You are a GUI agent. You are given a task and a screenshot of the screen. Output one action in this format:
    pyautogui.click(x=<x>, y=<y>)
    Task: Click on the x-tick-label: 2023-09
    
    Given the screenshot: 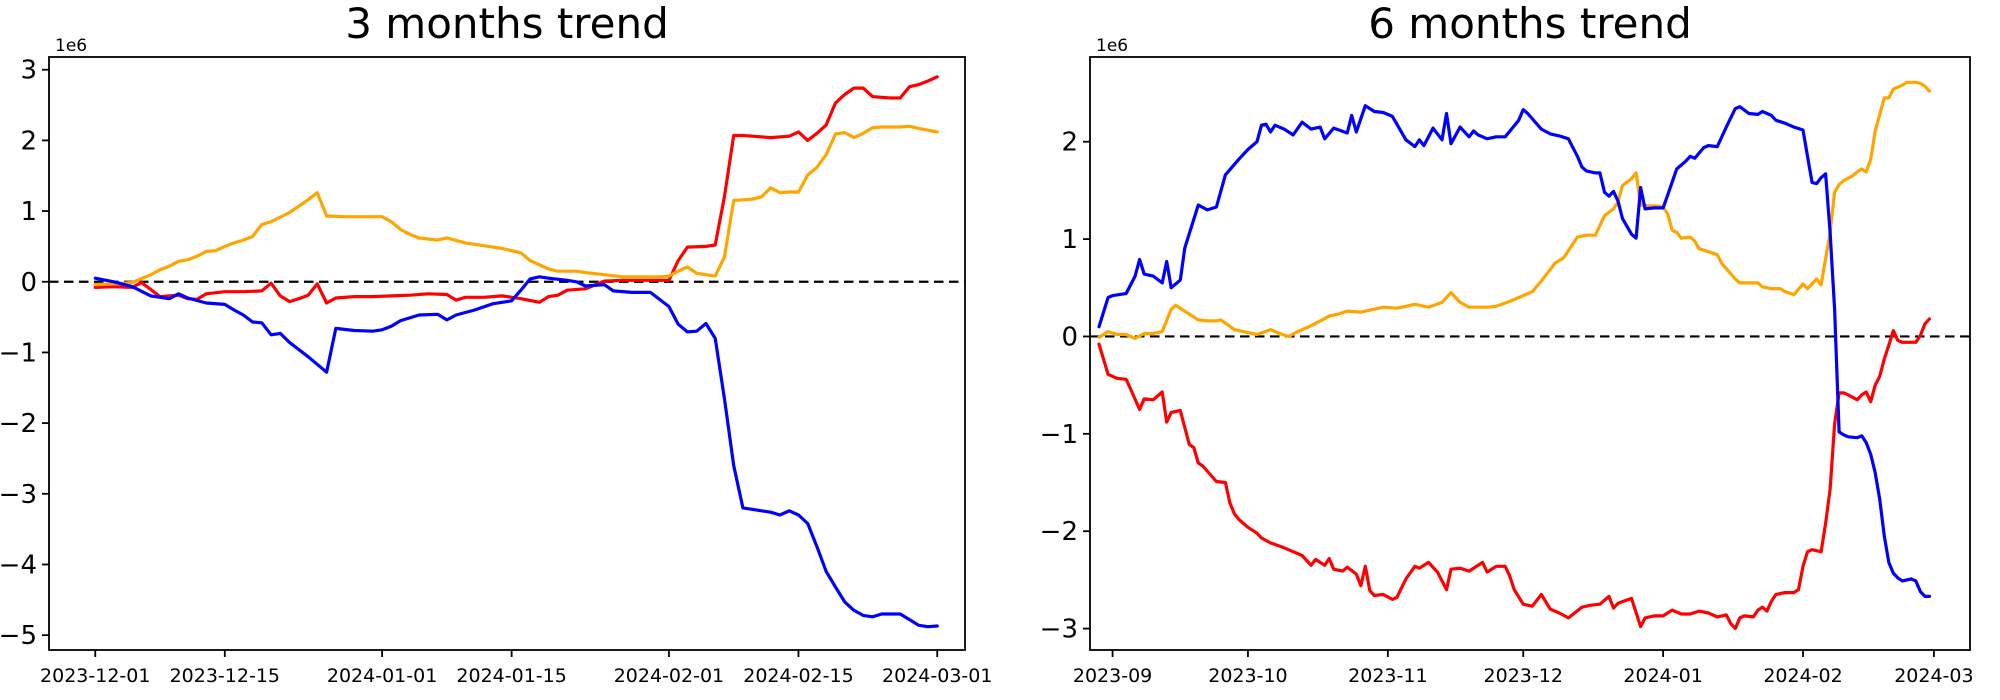 What is the action you would take?
    pyautogui.click(x=1112, y=676)
    